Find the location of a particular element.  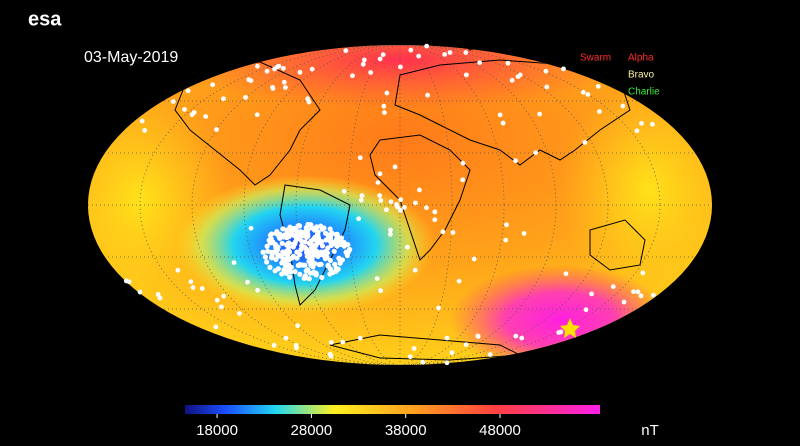

colorbar-tick-label: 28000 is located at coordinates (312, 430).